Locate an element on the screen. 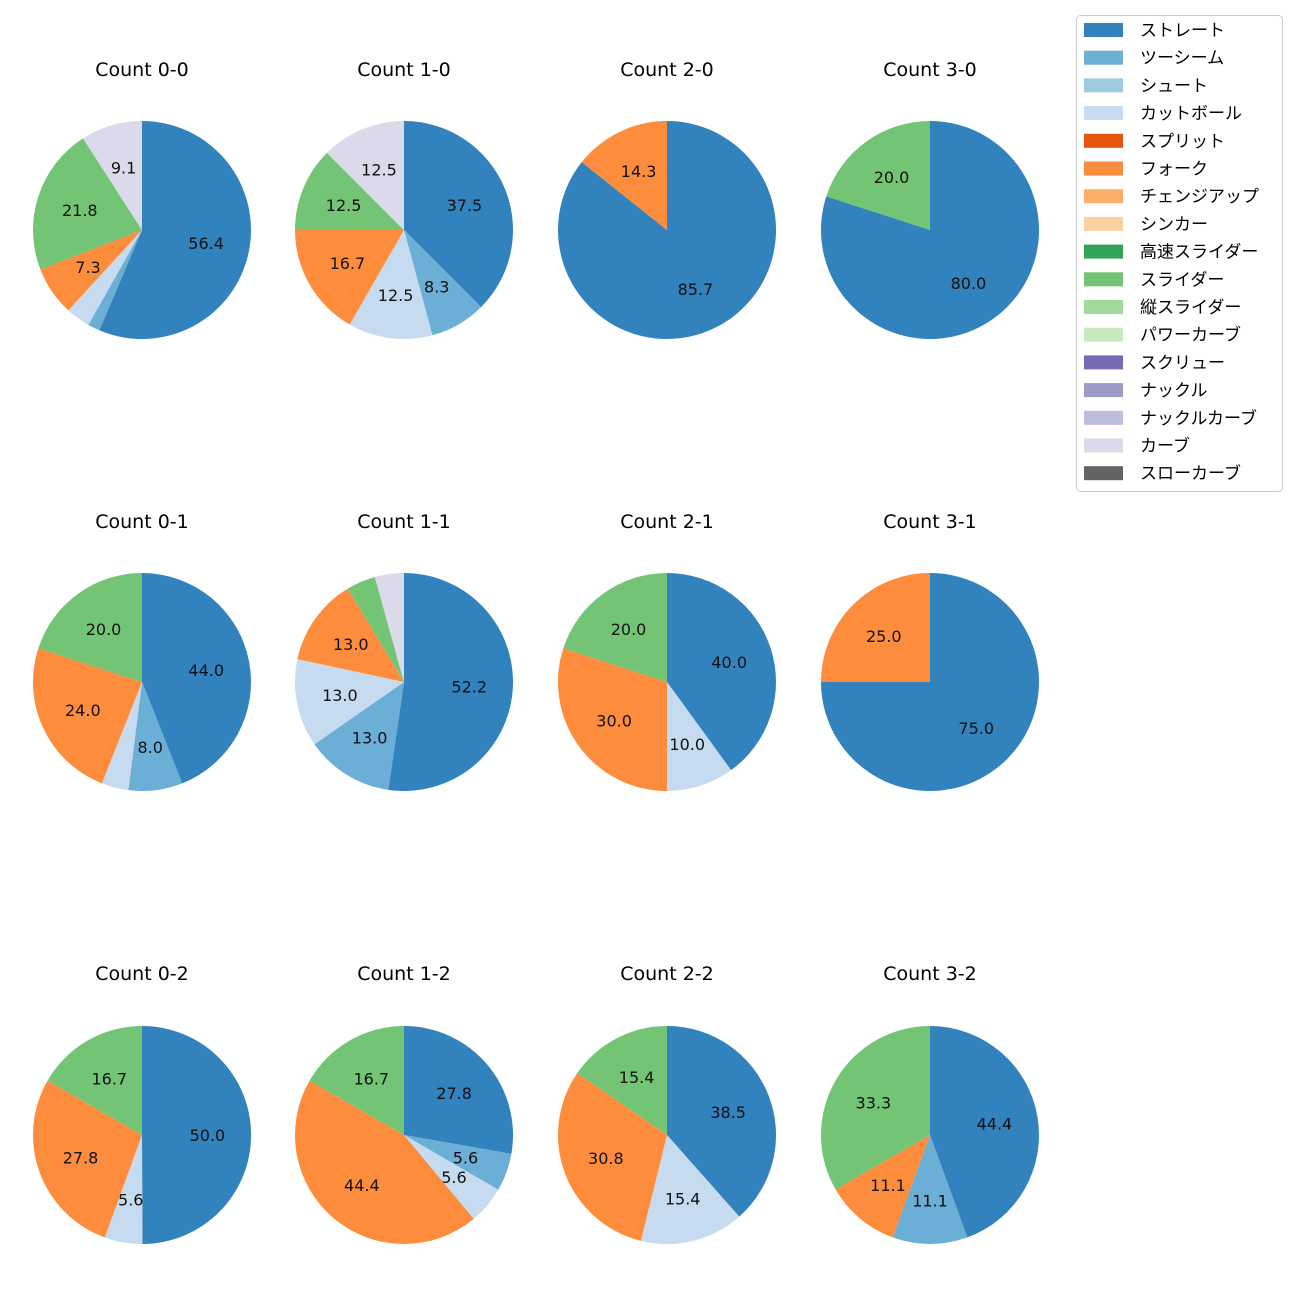 This screenshot has width=1300, height=1300. pie-title: Count 3-1 is located at coordinates (930, 522).